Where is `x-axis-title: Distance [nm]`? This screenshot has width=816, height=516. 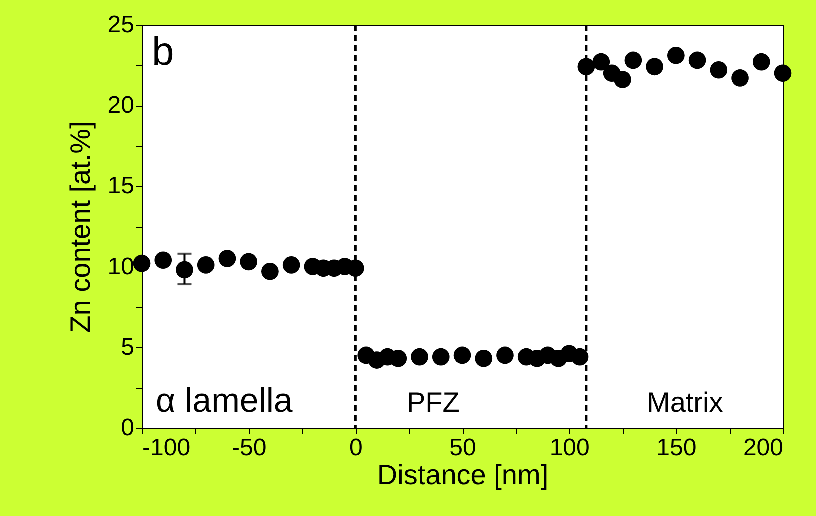
x-axis-title: Distance [nm] is located at coordinates (463, 475).